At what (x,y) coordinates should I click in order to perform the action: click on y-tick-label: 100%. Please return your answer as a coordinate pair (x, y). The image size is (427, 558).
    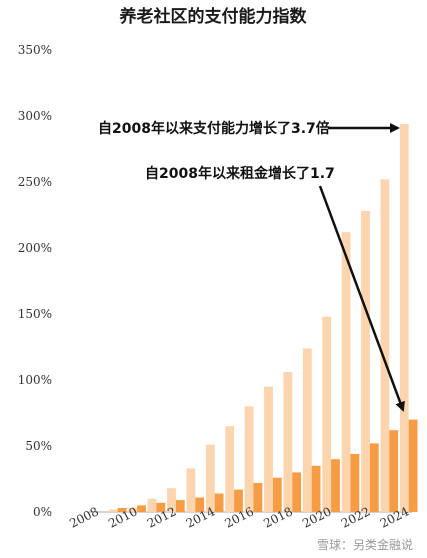
    Looking at the image, I should click on (35, 380).